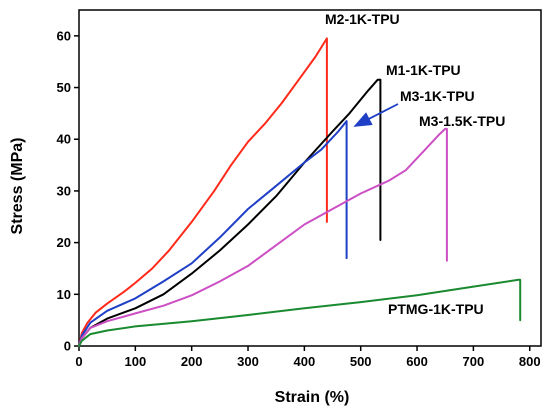 The width and height of the screenshot is (550, 415). What do you see at coordinates (64, 242) in the screenshot?
I see `y-tick-label: 20` at bounding box center [64, 242].